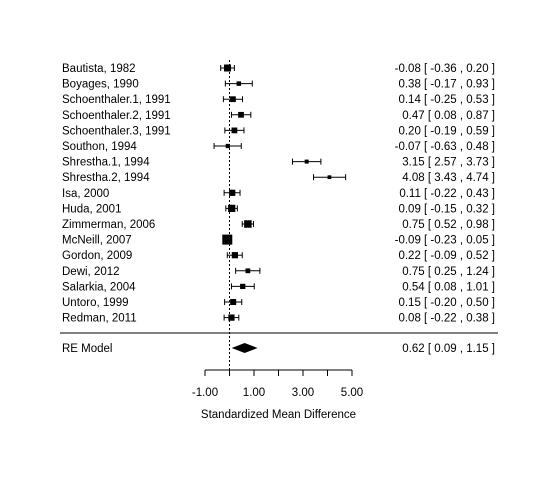 The height and width of the screenshot is (481, 556). I want to click on study-label: Redman, 2011, so click(99, 319).